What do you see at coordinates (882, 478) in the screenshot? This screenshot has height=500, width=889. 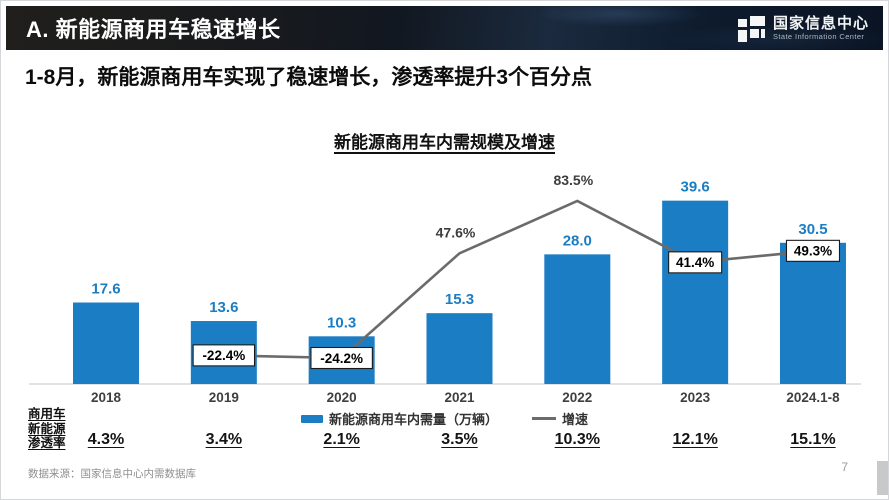 I see `scrollbar-thumb` at bounding box center [882, 478].